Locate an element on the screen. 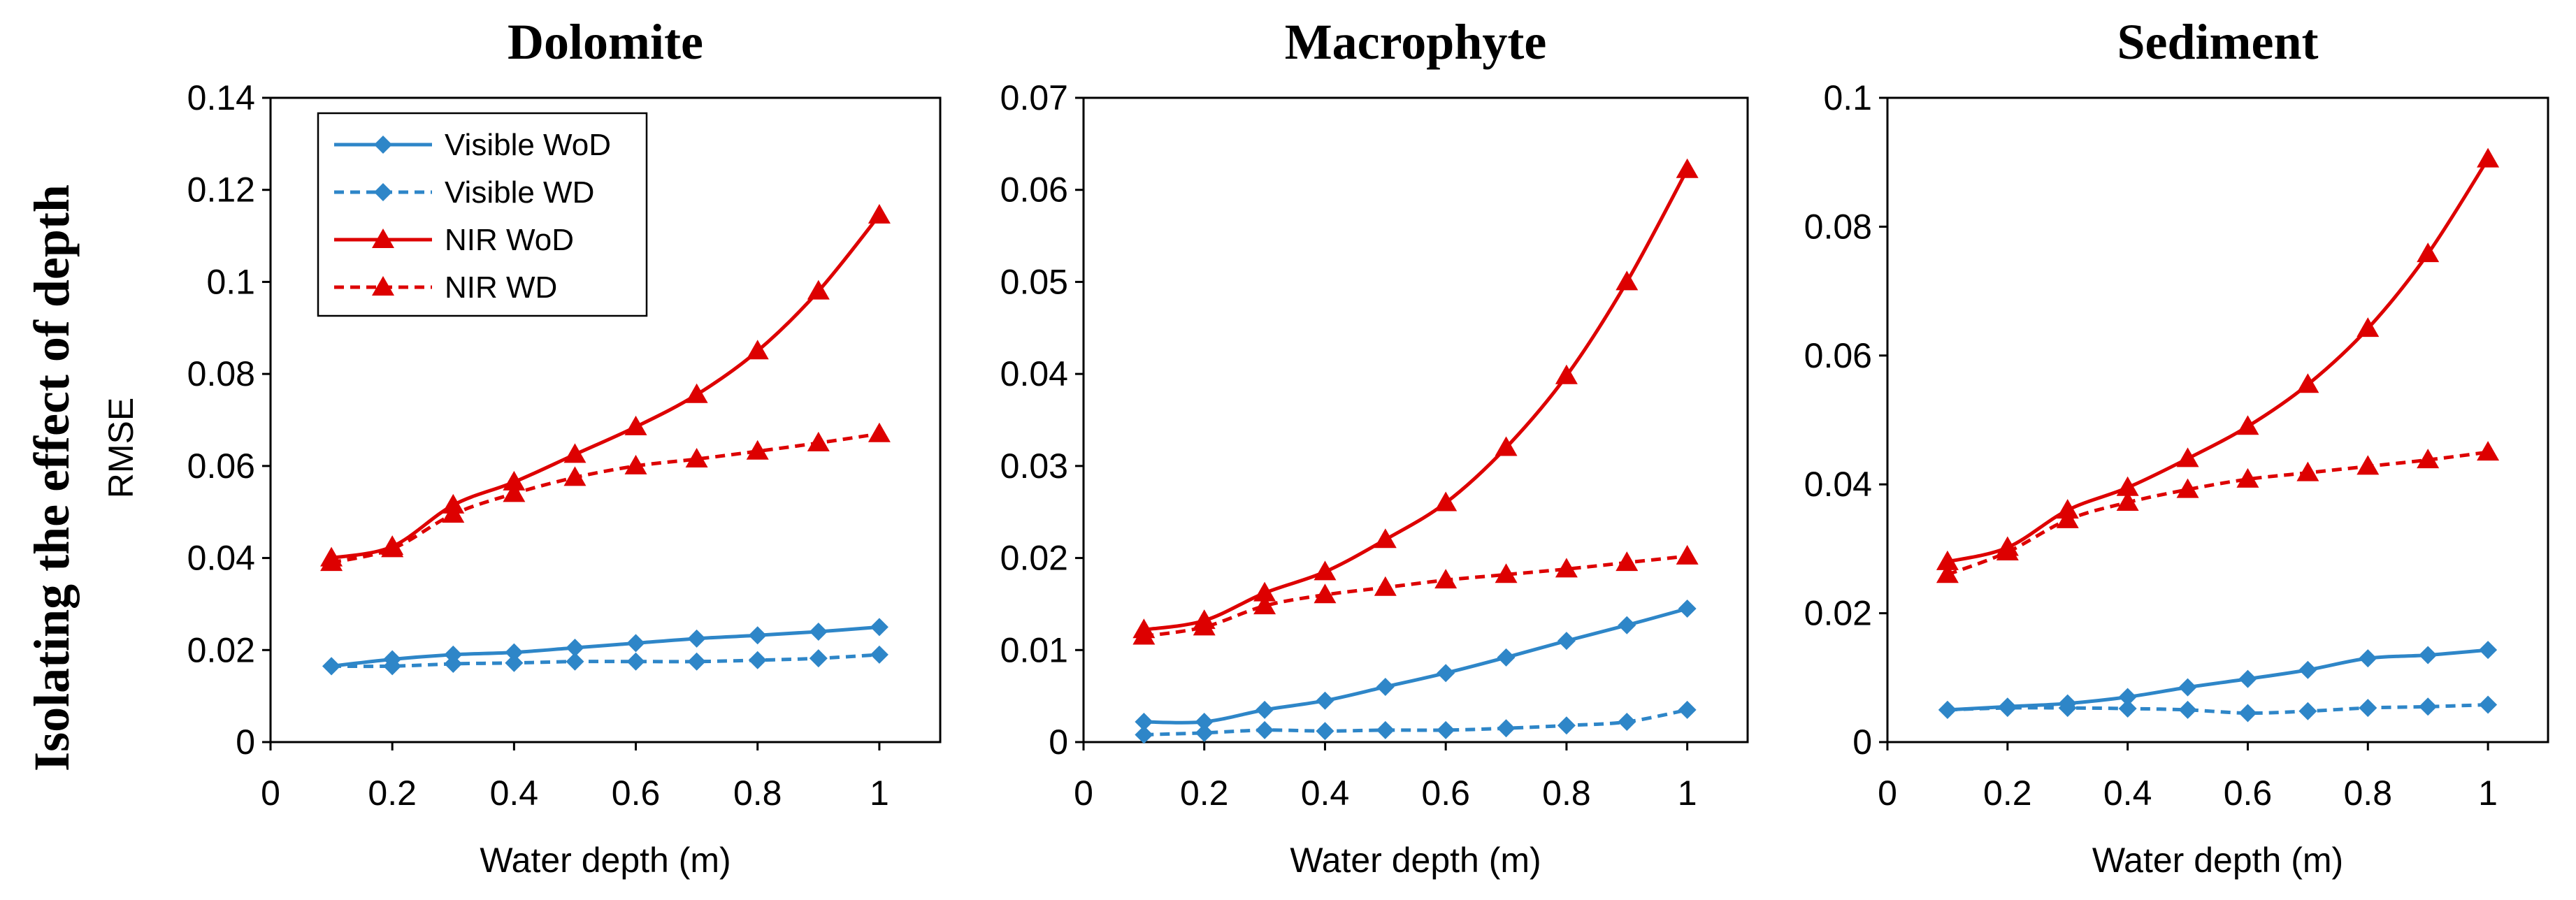  legend-label: NIR WoD is located at coordinates (509, 240).